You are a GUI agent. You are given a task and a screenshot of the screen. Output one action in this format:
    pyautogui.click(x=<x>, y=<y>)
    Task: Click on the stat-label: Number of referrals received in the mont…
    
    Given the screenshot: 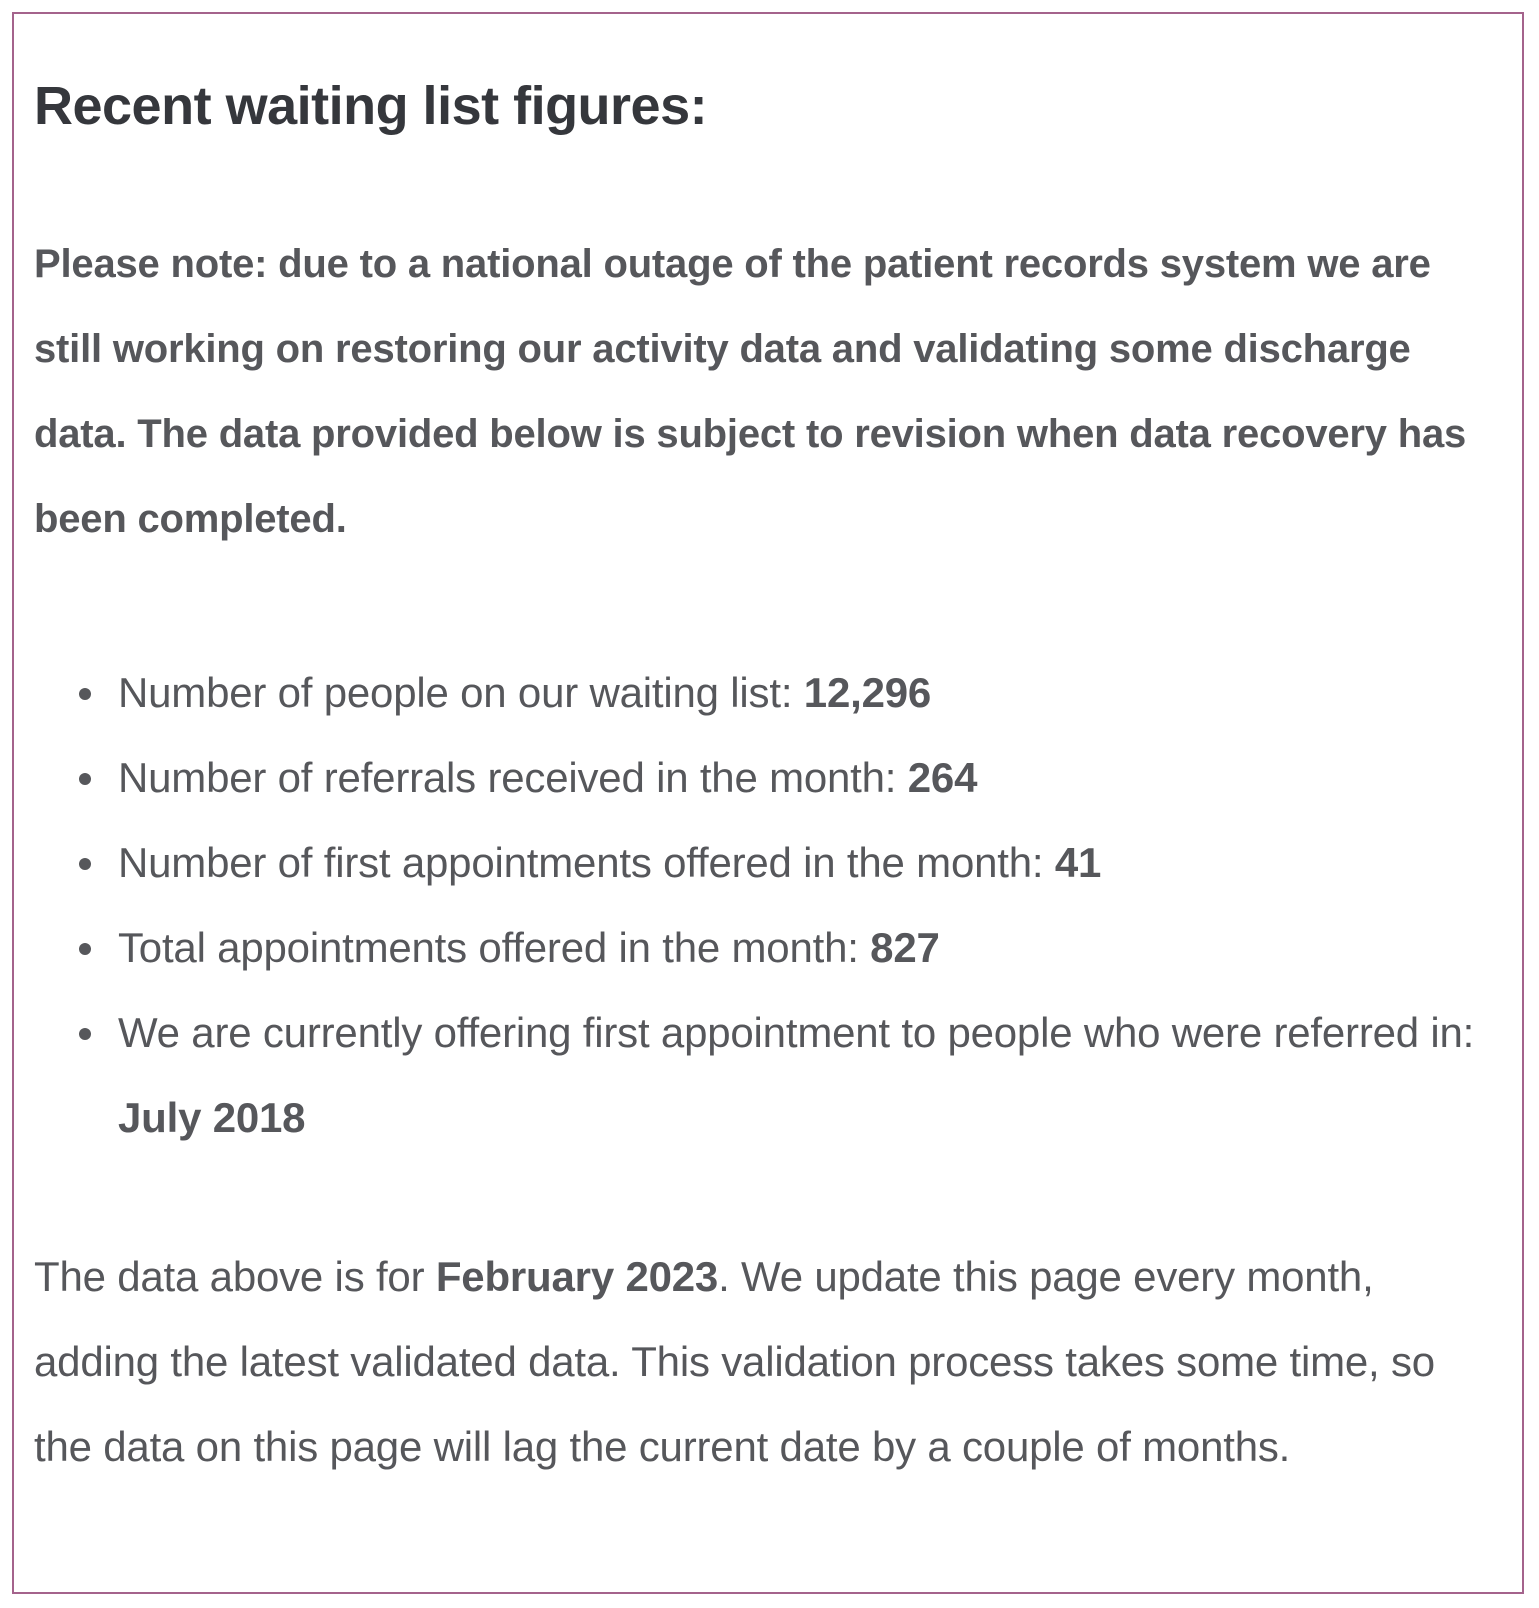 What is the action you would take?
    pyautogui.click(x=513, y=777)
    